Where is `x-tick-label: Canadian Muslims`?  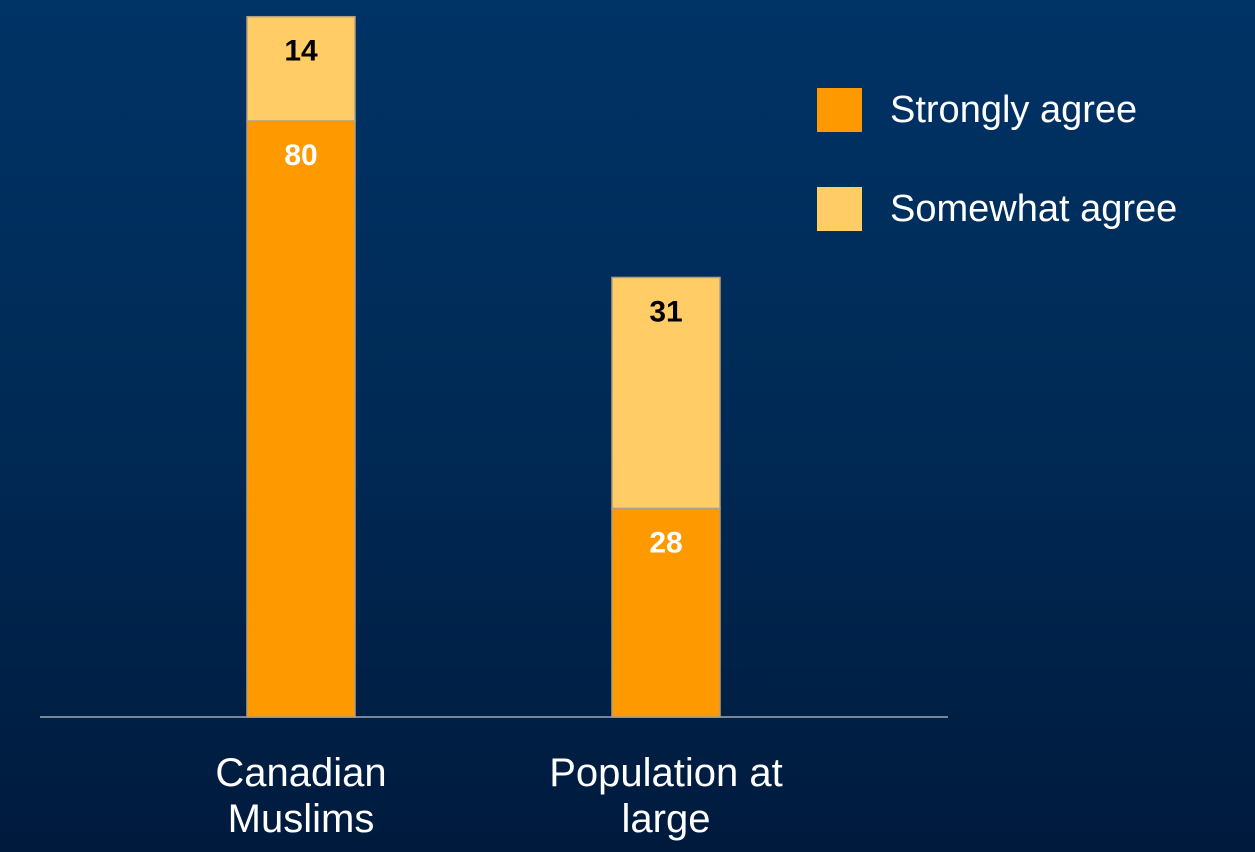
x-tick-label: Canadian Muslims is located at coordinates (301, 796).